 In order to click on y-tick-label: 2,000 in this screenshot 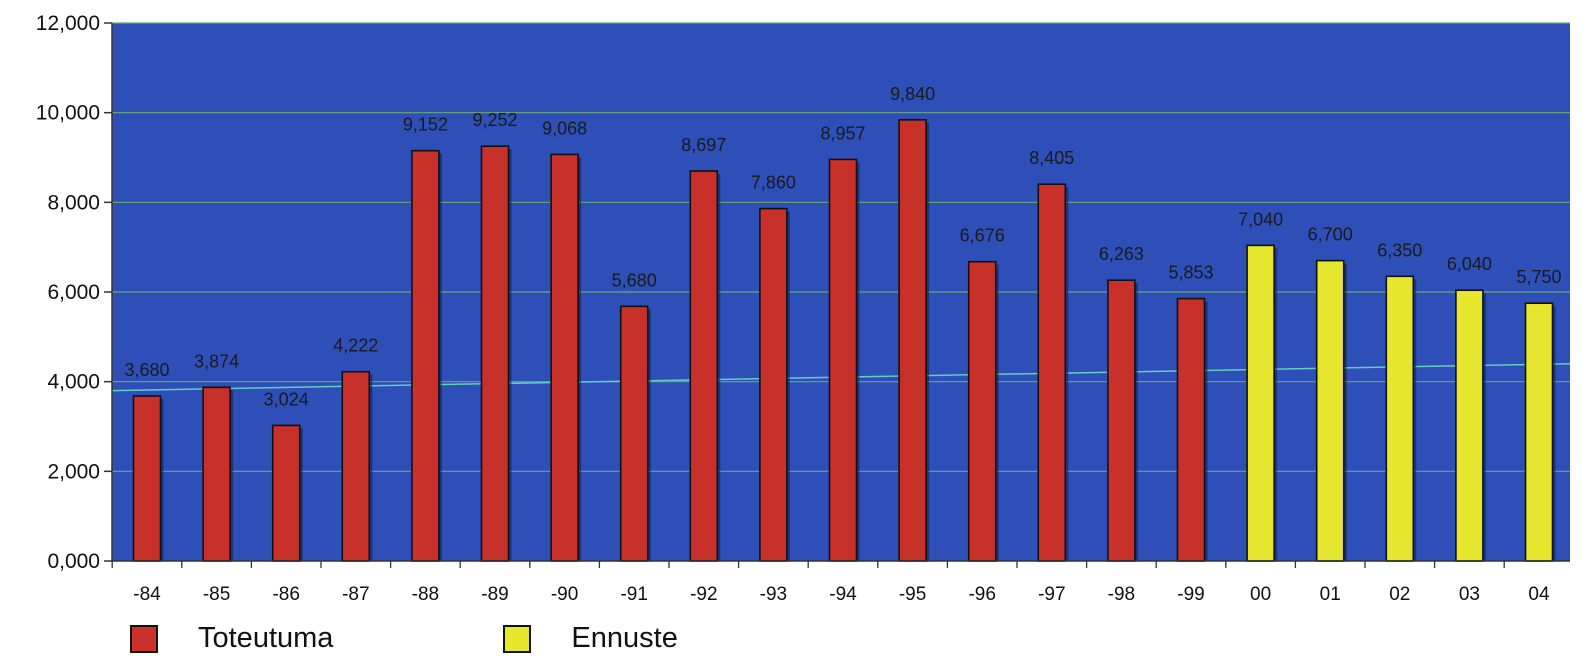, I will do `click(73, 471)`.